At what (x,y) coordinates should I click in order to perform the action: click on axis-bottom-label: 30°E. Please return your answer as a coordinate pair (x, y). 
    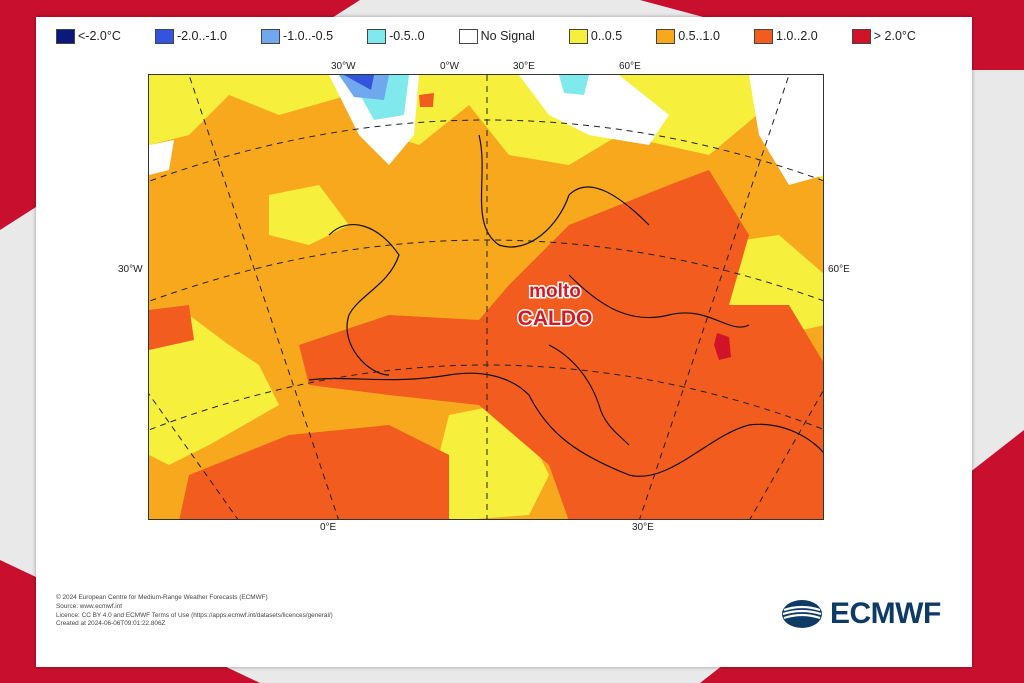
    Looking at the image, I should click on (643, 527).